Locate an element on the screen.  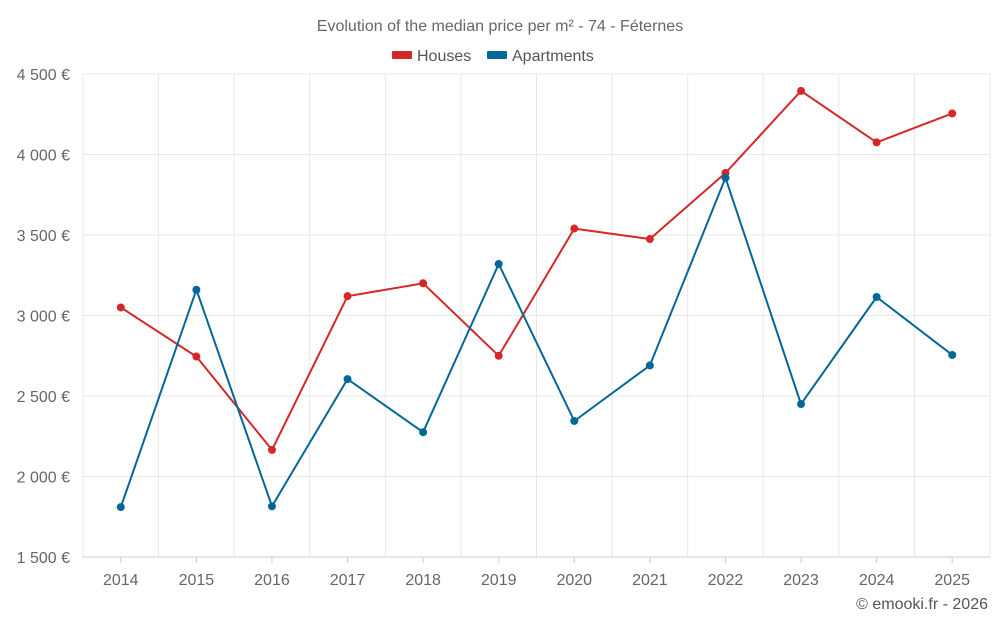
y-tick-label: 4 000 € is located at coordinates (43, 156).